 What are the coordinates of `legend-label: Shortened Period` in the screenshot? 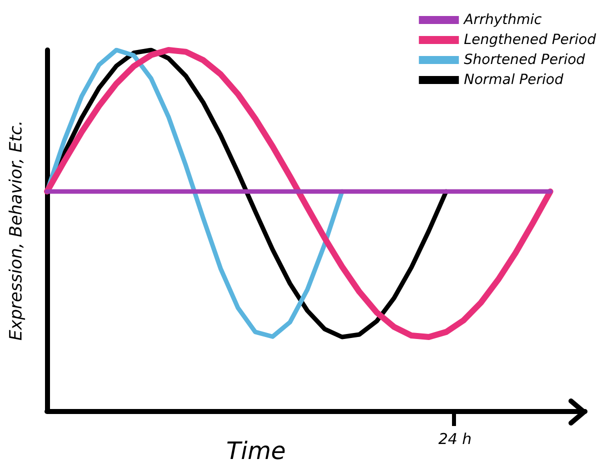 It's located at (525, 60).